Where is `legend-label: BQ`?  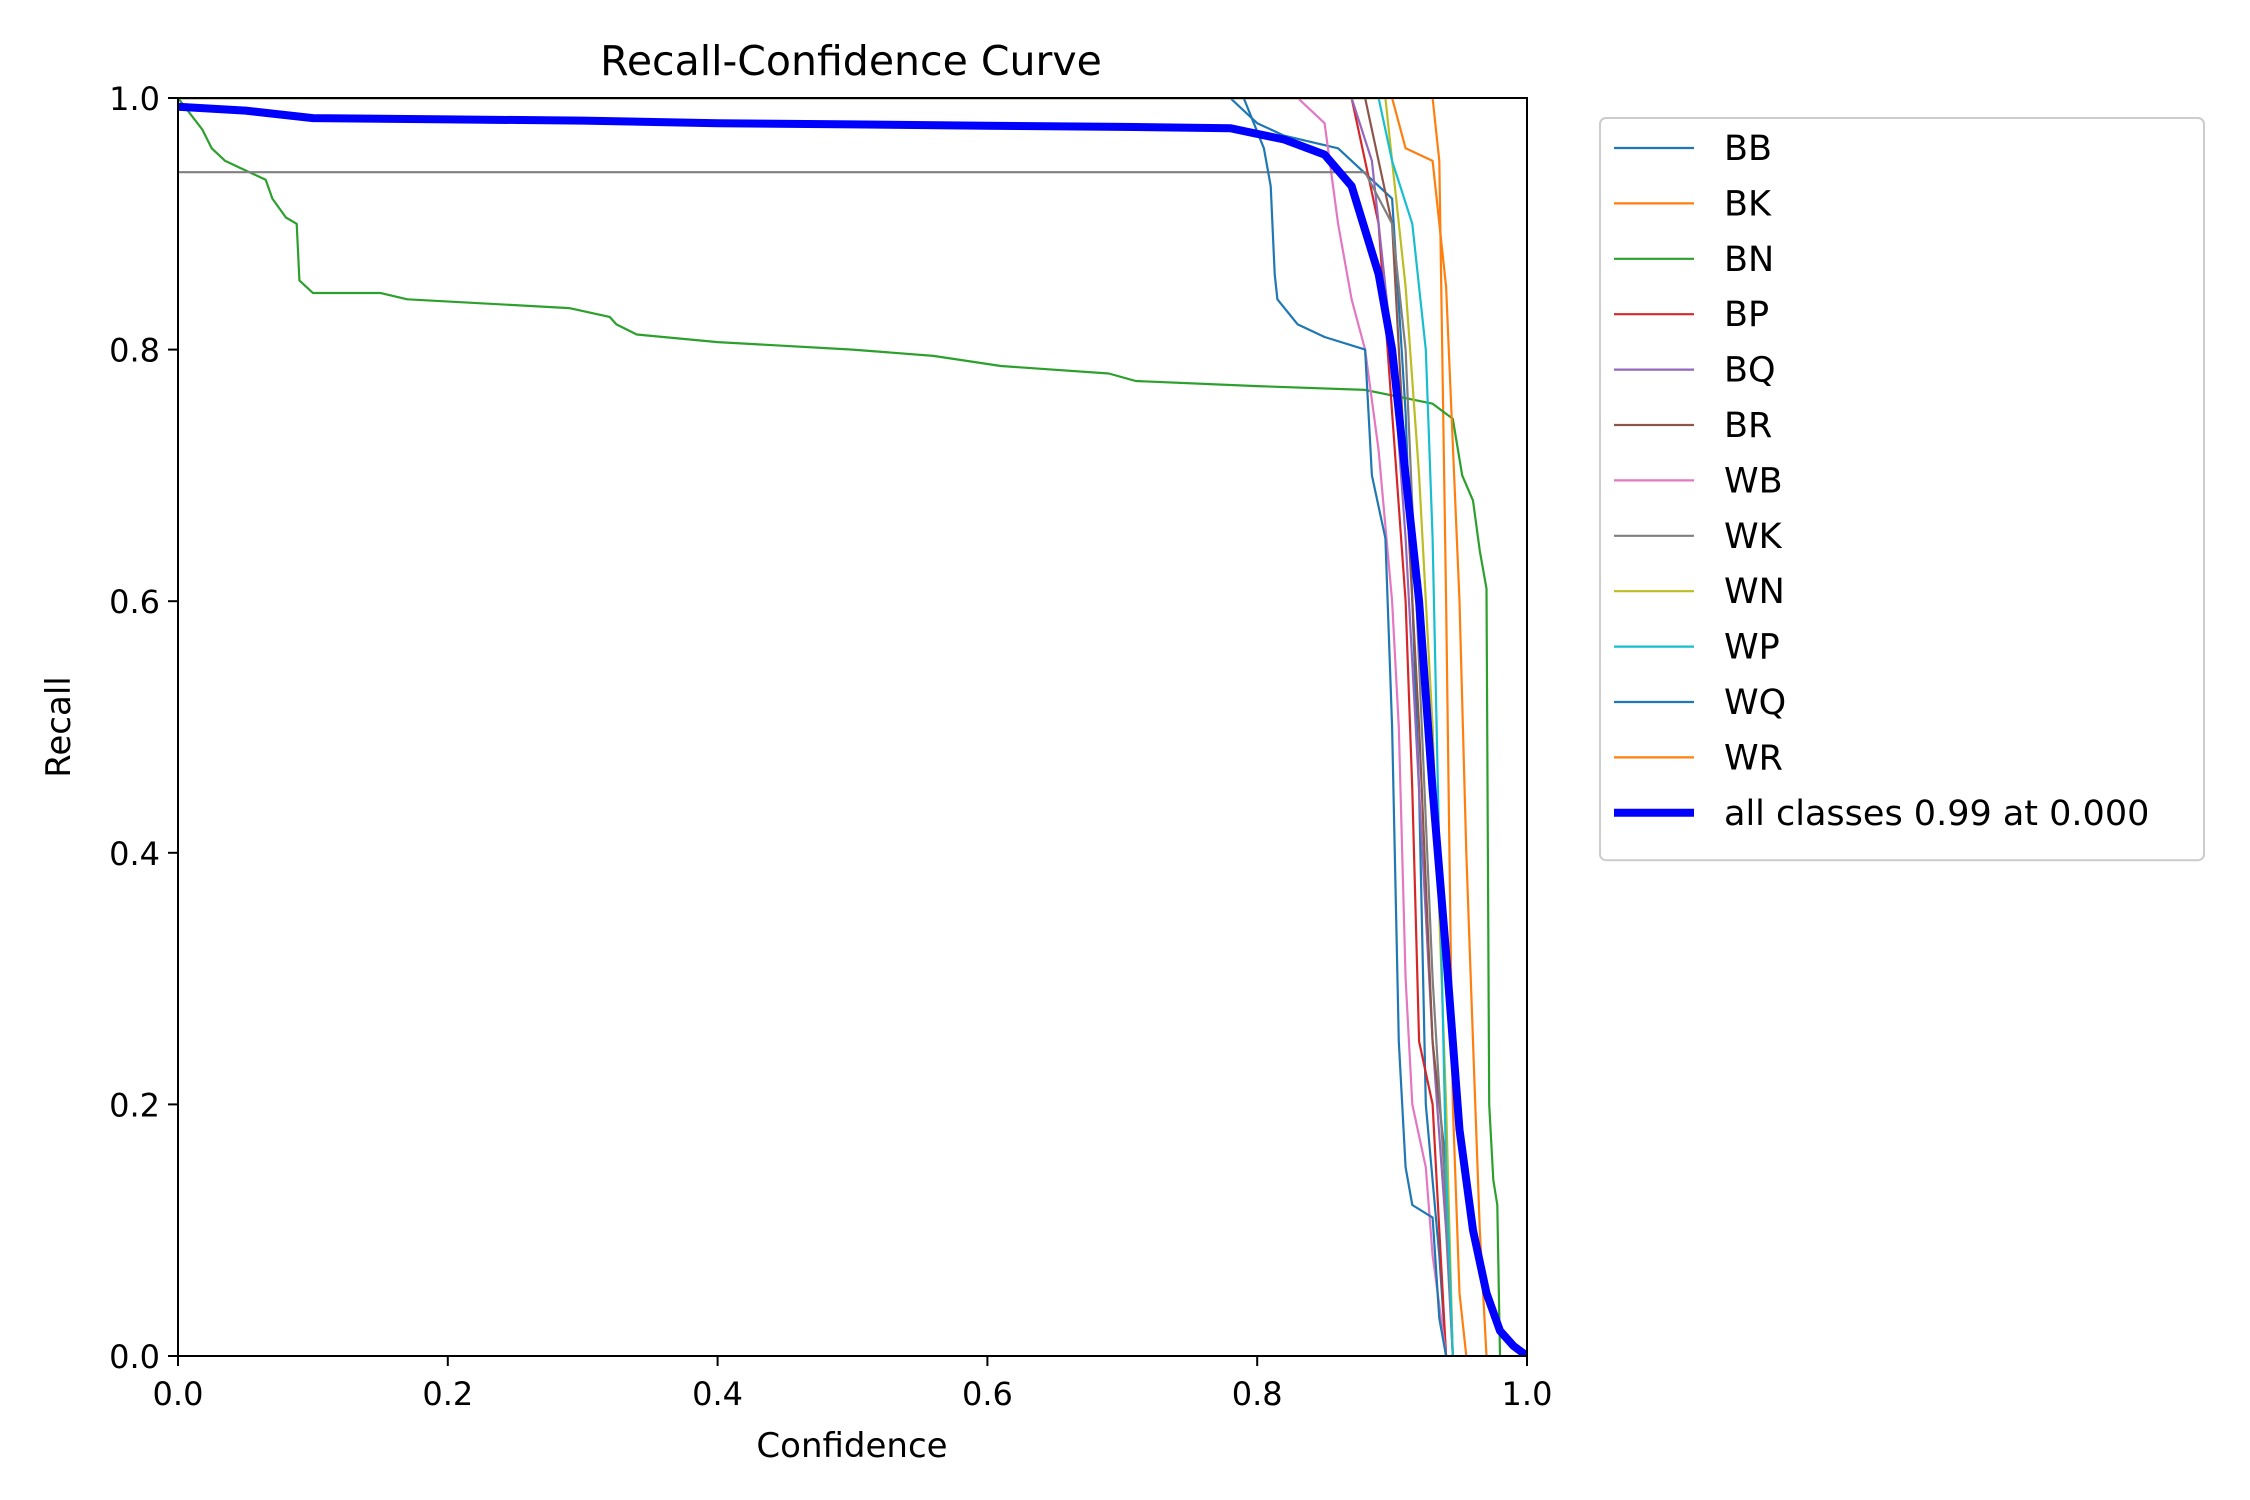 legend-label: BQ is located at coordinates (1750, 371).